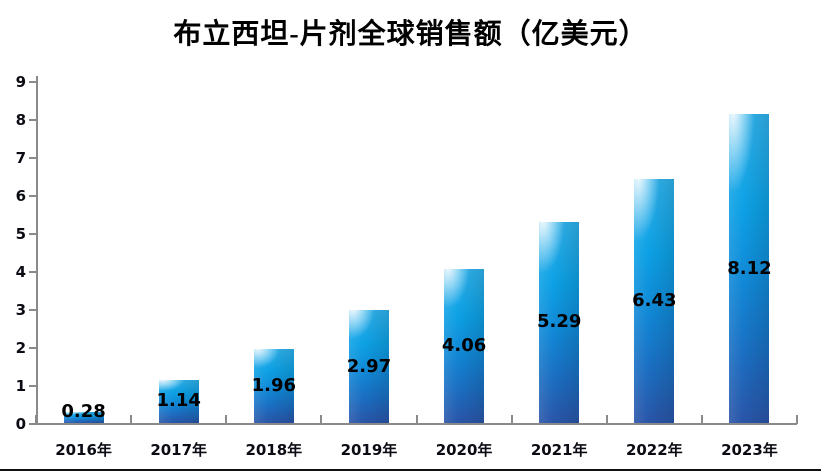 The height and width of the screenshot is (476, 821). I want to click on x-axis-label: 2023年, so click(749, 450).